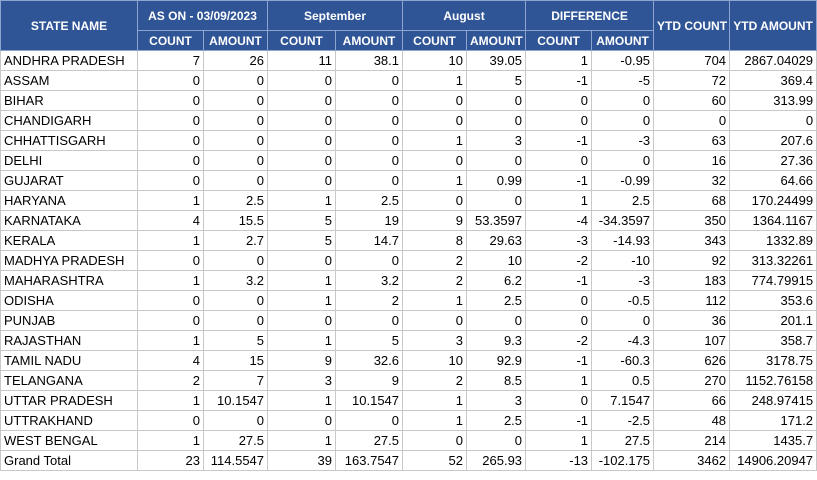  Describe the element at coordinates (692, 360) in the screenshot. I see `ytd-count-cell: 626` at that location.